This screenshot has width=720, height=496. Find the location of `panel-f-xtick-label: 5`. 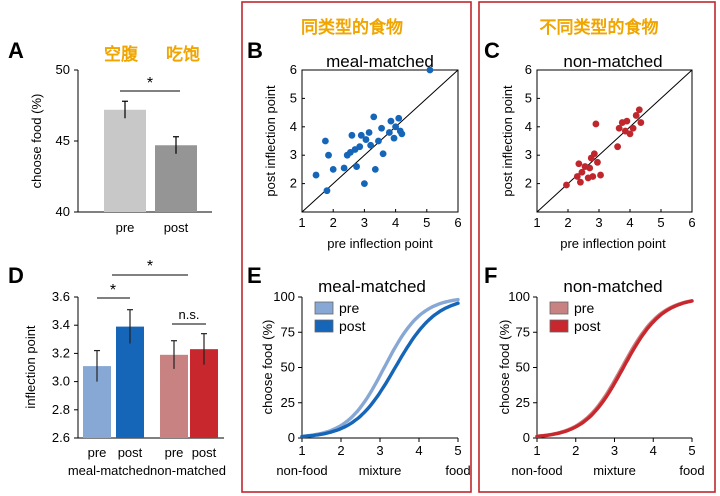

panel-f-xtick-label: 5 is located at coordinates (691, 450).